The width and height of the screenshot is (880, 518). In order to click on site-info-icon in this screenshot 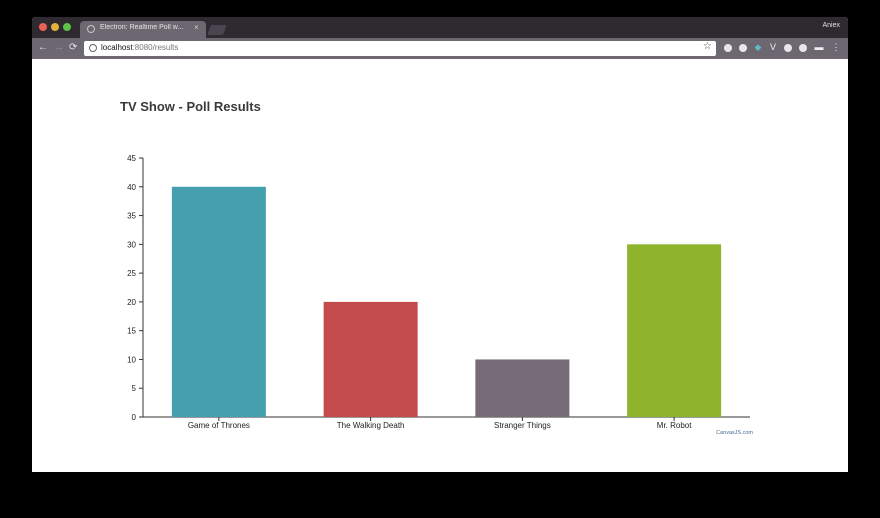, I will do `click(93, 48)`.